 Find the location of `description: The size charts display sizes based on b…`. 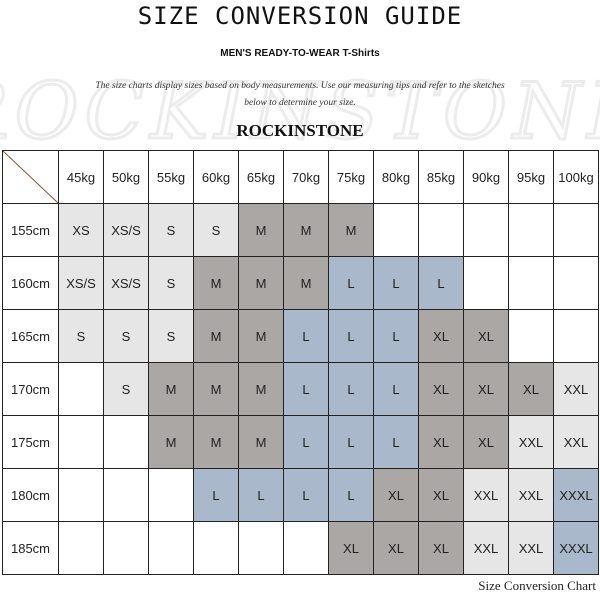

description: The size charts display sizes based on b… is located at coordinates (300, 94).